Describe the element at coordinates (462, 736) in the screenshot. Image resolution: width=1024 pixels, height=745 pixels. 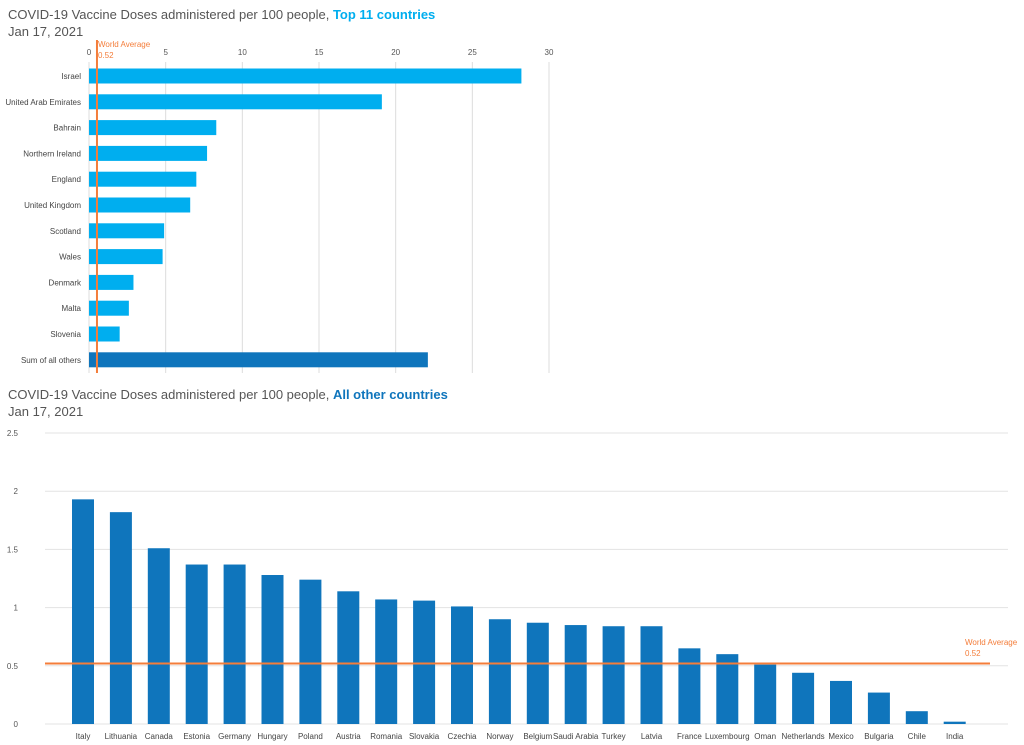
I see `category-label: Czechia` at that location.